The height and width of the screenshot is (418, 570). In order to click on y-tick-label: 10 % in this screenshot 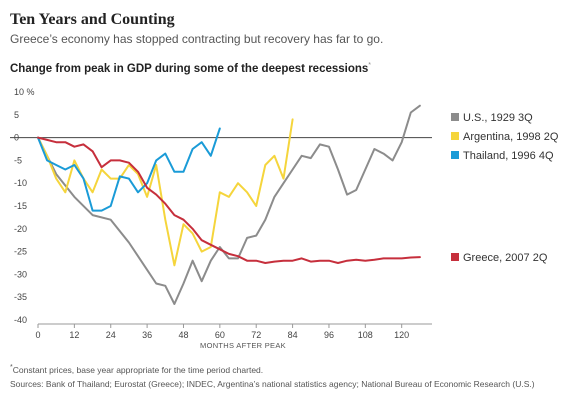, I will do `click(24, 92)`.